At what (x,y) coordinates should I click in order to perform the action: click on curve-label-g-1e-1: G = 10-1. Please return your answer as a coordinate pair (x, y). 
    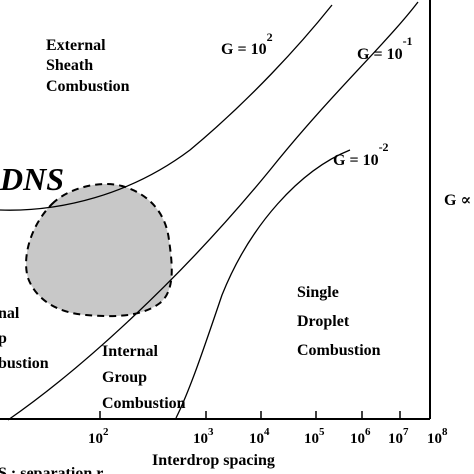
    Looking at the image, I should click on (385, 48).